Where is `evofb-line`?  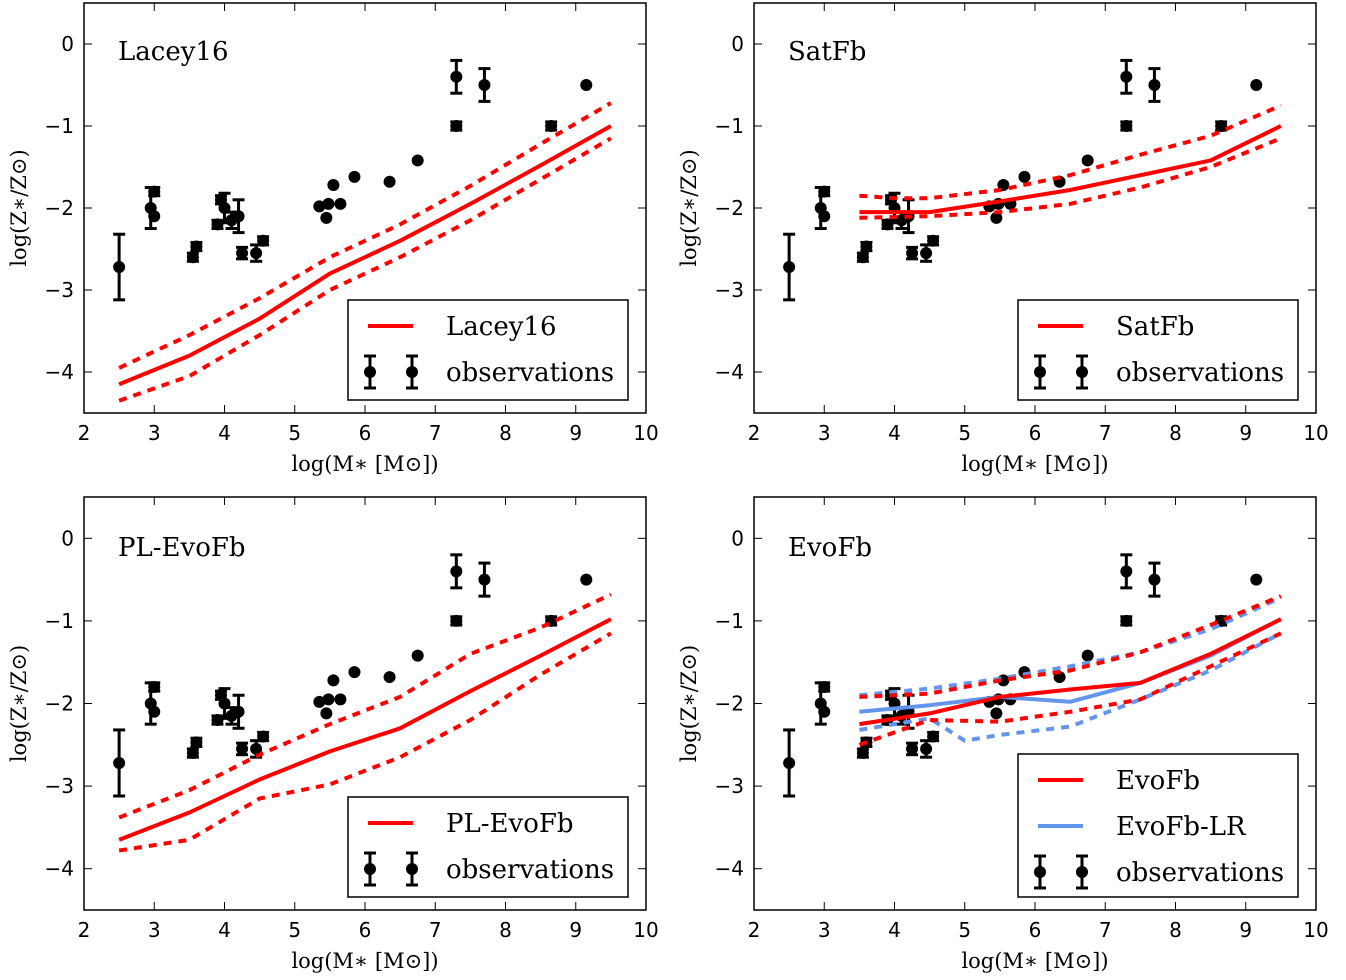 evofb-line is located at coordinates (1070, 672).